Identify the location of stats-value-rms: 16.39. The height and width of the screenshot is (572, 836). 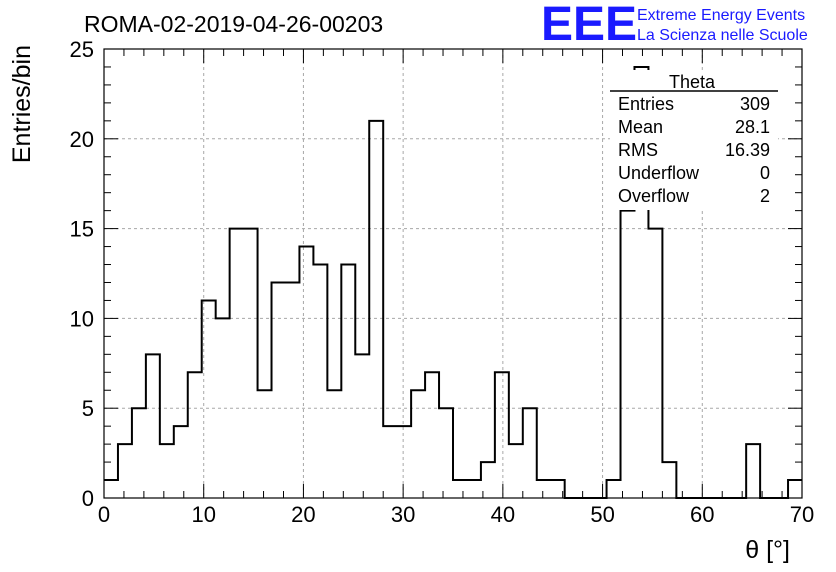
(747, 150).